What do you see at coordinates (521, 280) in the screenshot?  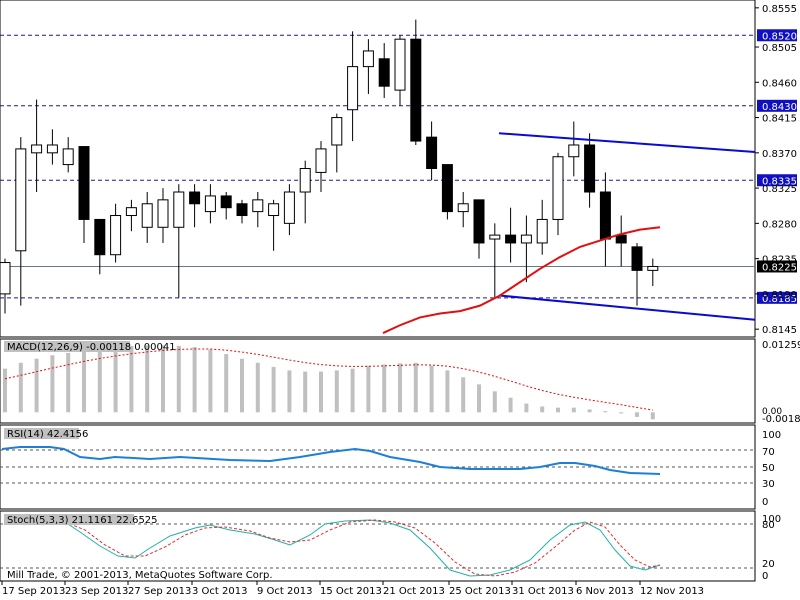 I see `moving-average-line` at bounding box center [521, 280].